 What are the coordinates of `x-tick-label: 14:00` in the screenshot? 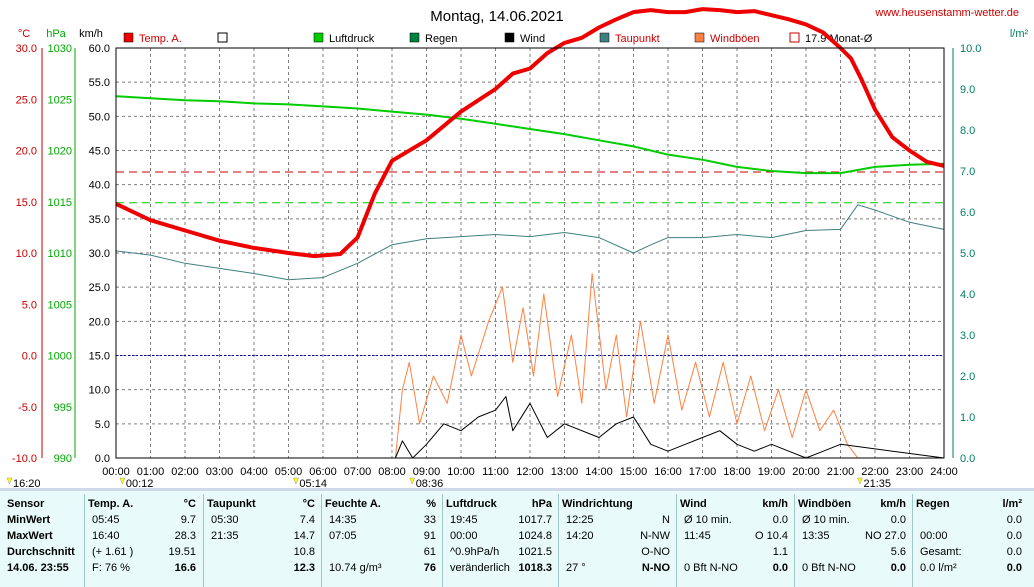 It's located at (599, 472).